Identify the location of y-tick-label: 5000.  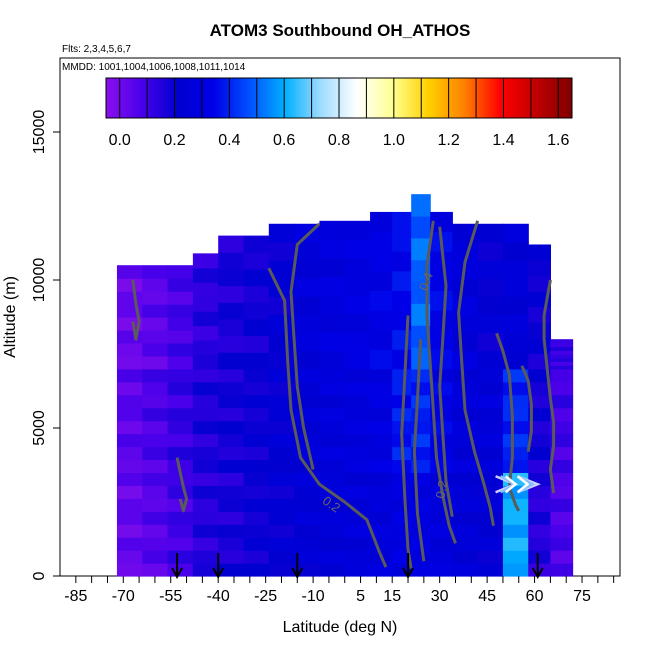
(39, 428).